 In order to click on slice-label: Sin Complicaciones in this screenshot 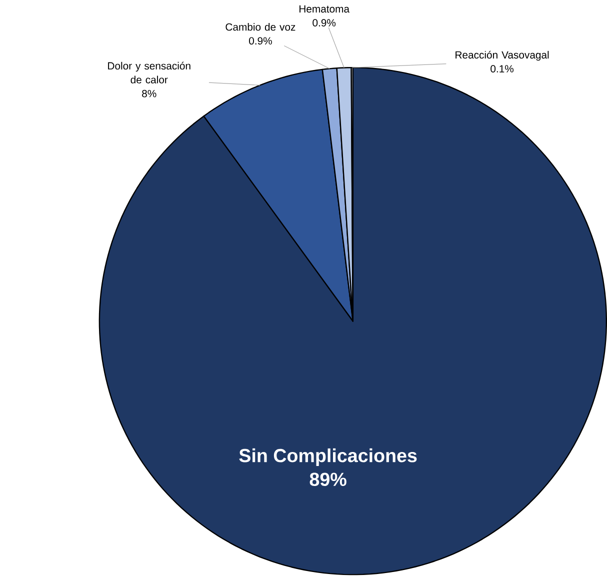, I will do `click(328, 457)`.